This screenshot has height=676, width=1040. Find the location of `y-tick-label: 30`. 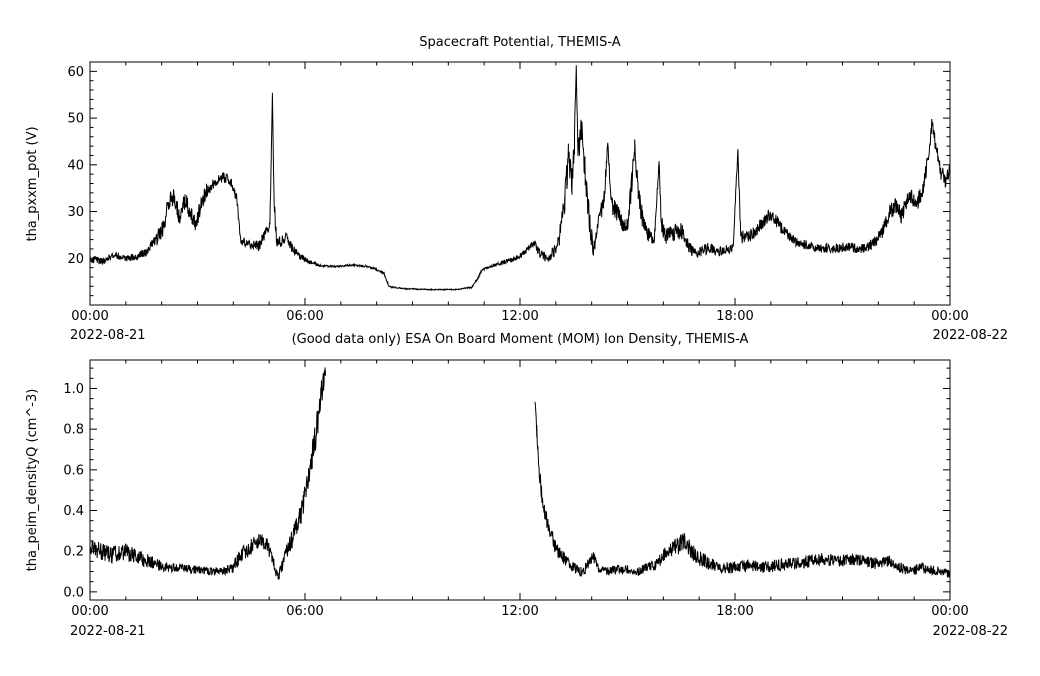

y-tick-label: 30 is located at coordinates (75, 212).